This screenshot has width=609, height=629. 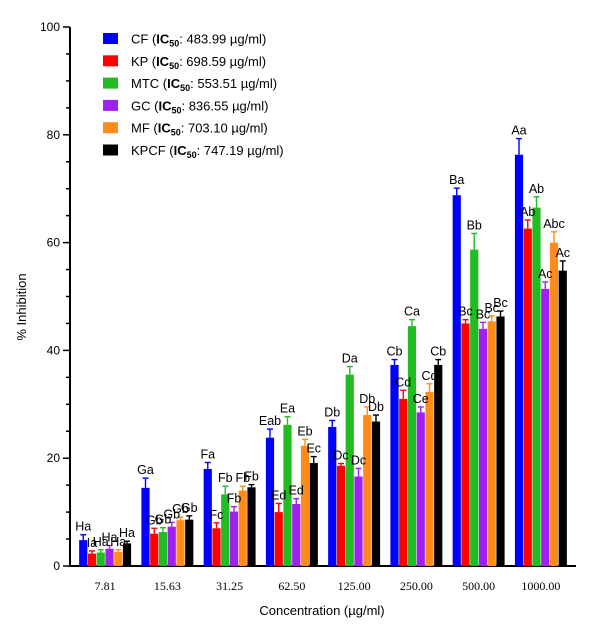 What do you see at coordinates (358, 521) in the screenshot?
I see `bar-gc-125.00` at bounding box center [358, 521].